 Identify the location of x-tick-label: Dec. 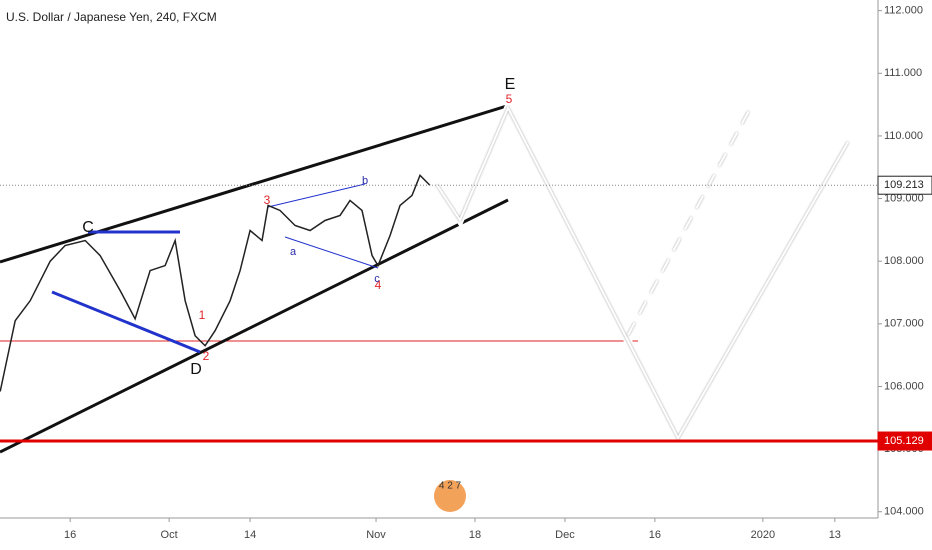
(565, 535).